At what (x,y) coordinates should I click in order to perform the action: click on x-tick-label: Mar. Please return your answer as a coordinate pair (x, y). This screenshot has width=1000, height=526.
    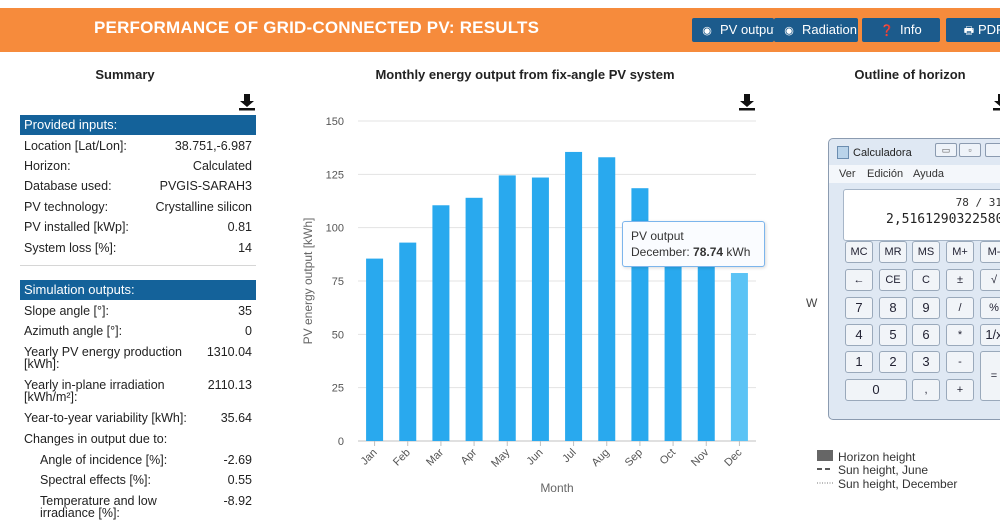
    Looking at the image, I should click on (435, 457).